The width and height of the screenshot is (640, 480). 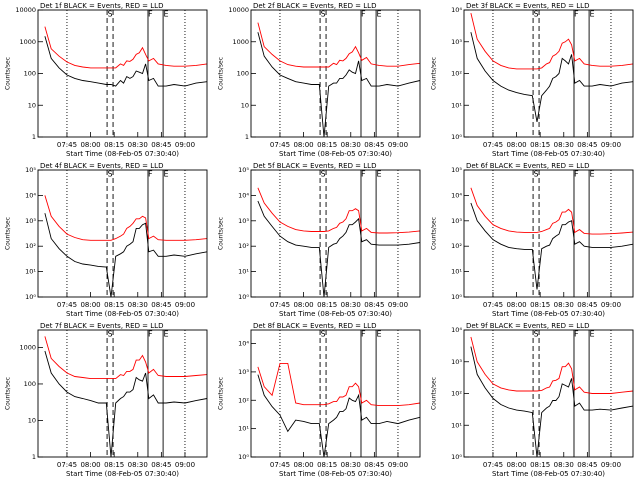 What do you see at coordinates (314, 166) in the screenshot?
I see `chart-title: Det 5f BLACK = Events, RED = LLD` at bounding box center [314, 166].